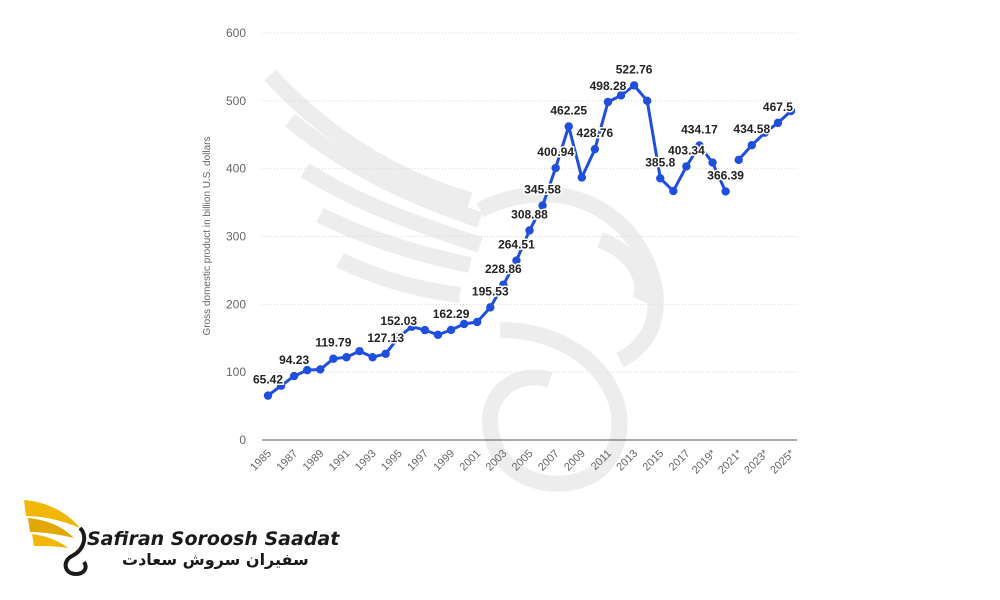  I want to click on x-tick-label: 1991, so click(340, 461).